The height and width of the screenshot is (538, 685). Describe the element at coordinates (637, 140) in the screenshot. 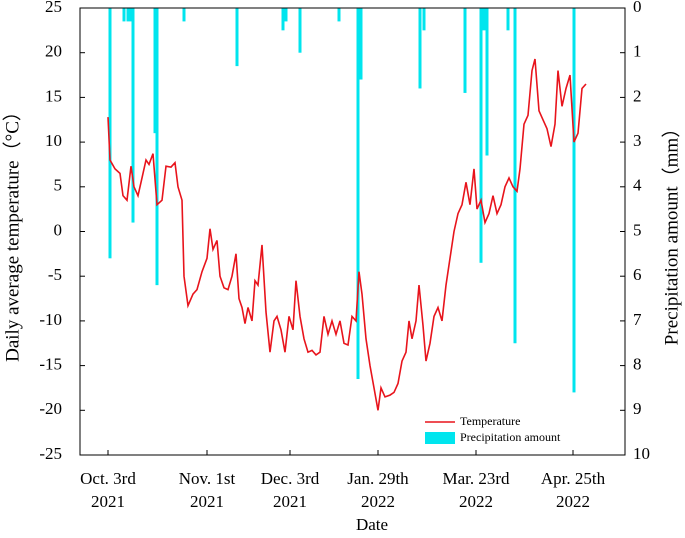

I see `y2-tick-label: 3` at that location.